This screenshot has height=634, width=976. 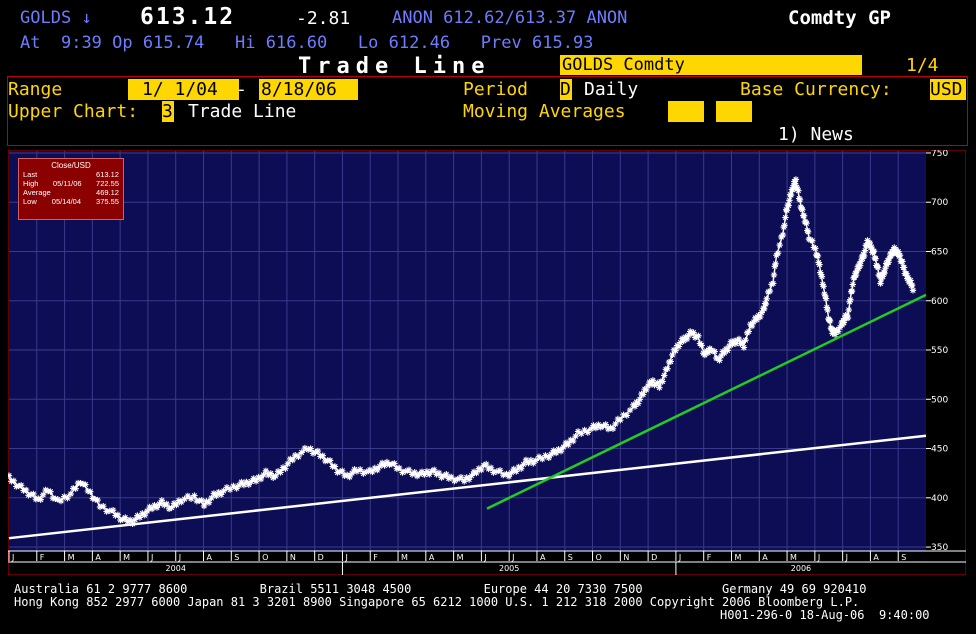 I want to click on range-end-field: 8/18/06, so click(x=308, y=89).